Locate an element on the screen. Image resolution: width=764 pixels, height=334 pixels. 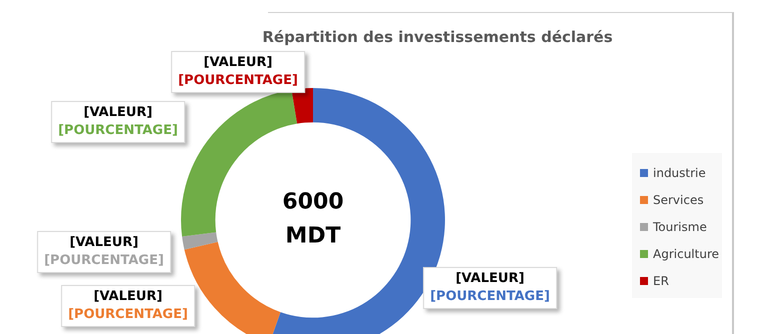
text: 6000 MDT is located at coordinates (313, 219).